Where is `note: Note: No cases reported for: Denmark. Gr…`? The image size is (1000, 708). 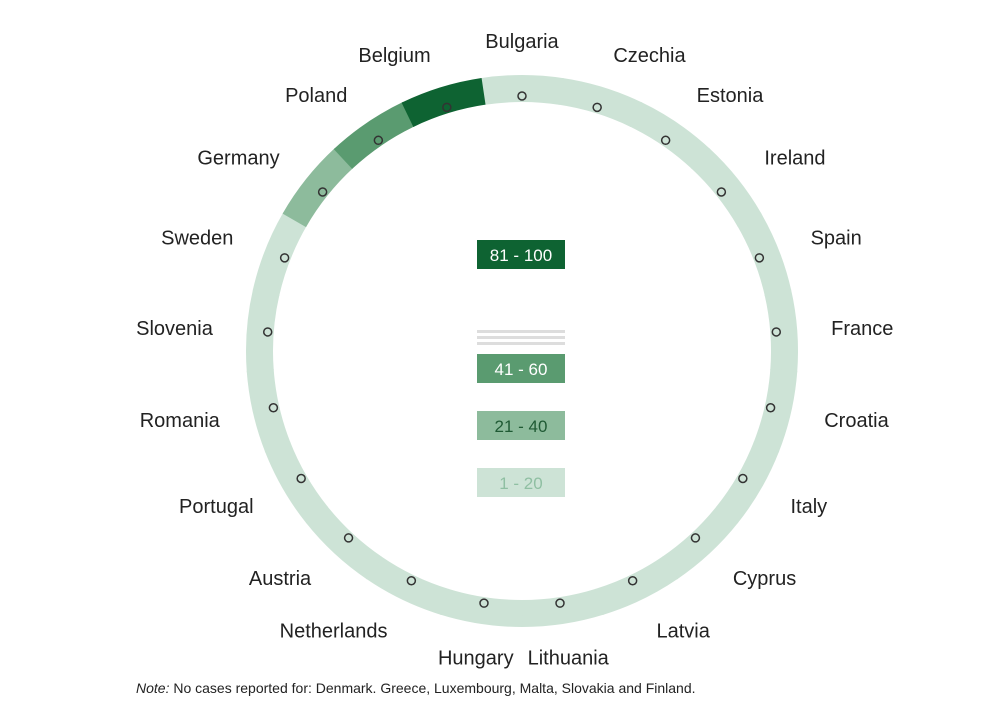 note: Note: No cases reported for: Denmark. Gr… is located at coordinates (416, 688).